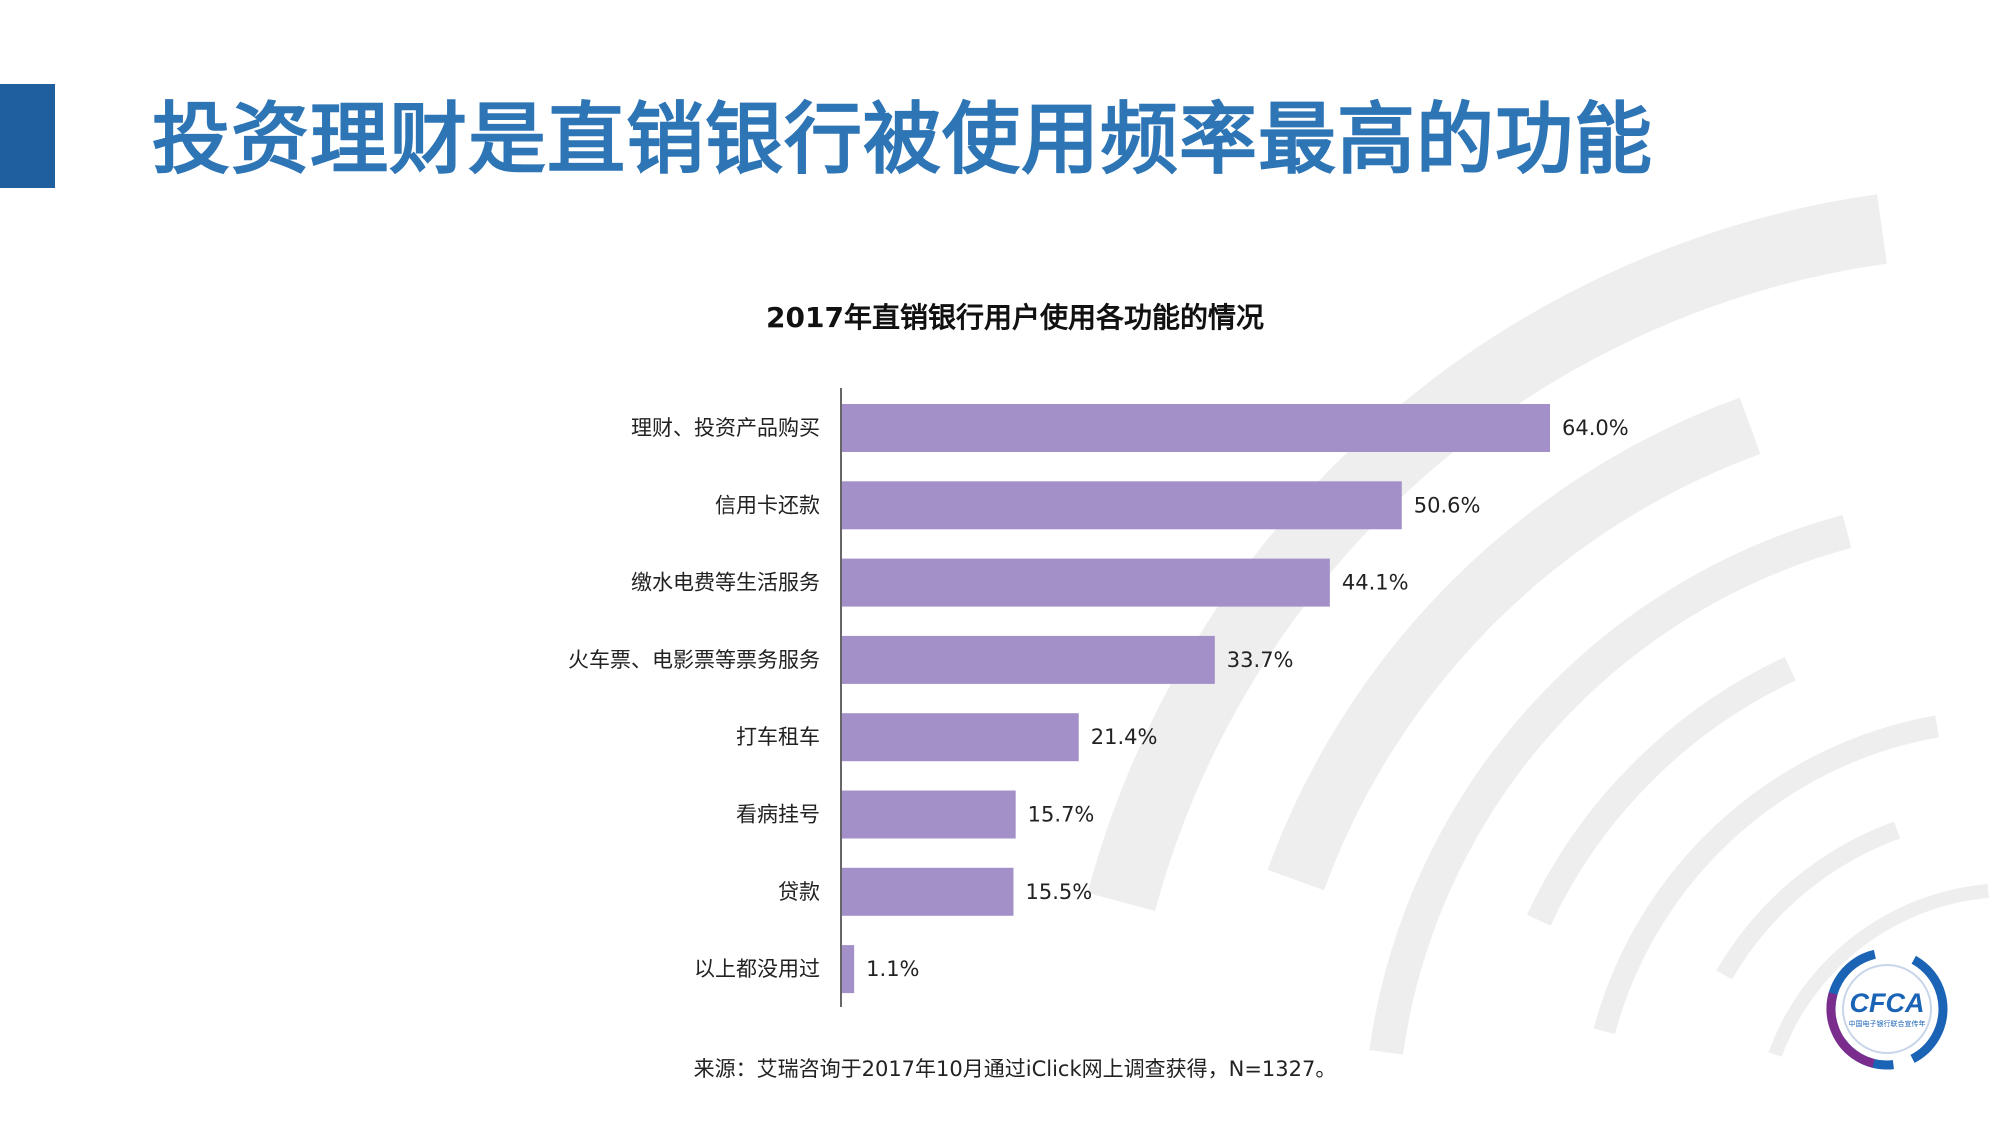 Image resolution: width=2000 pixels, height=1125 pixels. Describe the element at coordinates (1015, 1069) in the screenshot. I see `source-note: 来源：艾瑞咨询于2017年10月通过iClick网上调查获得，N=1327。` at that location.